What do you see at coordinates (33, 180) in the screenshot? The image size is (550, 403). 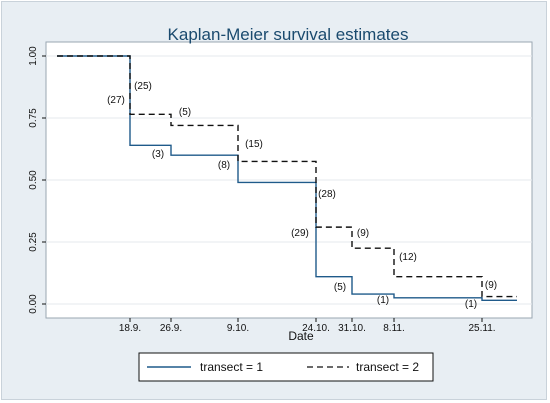 I see `y-tick-label: 0.50` at bounding box center [33, 180].